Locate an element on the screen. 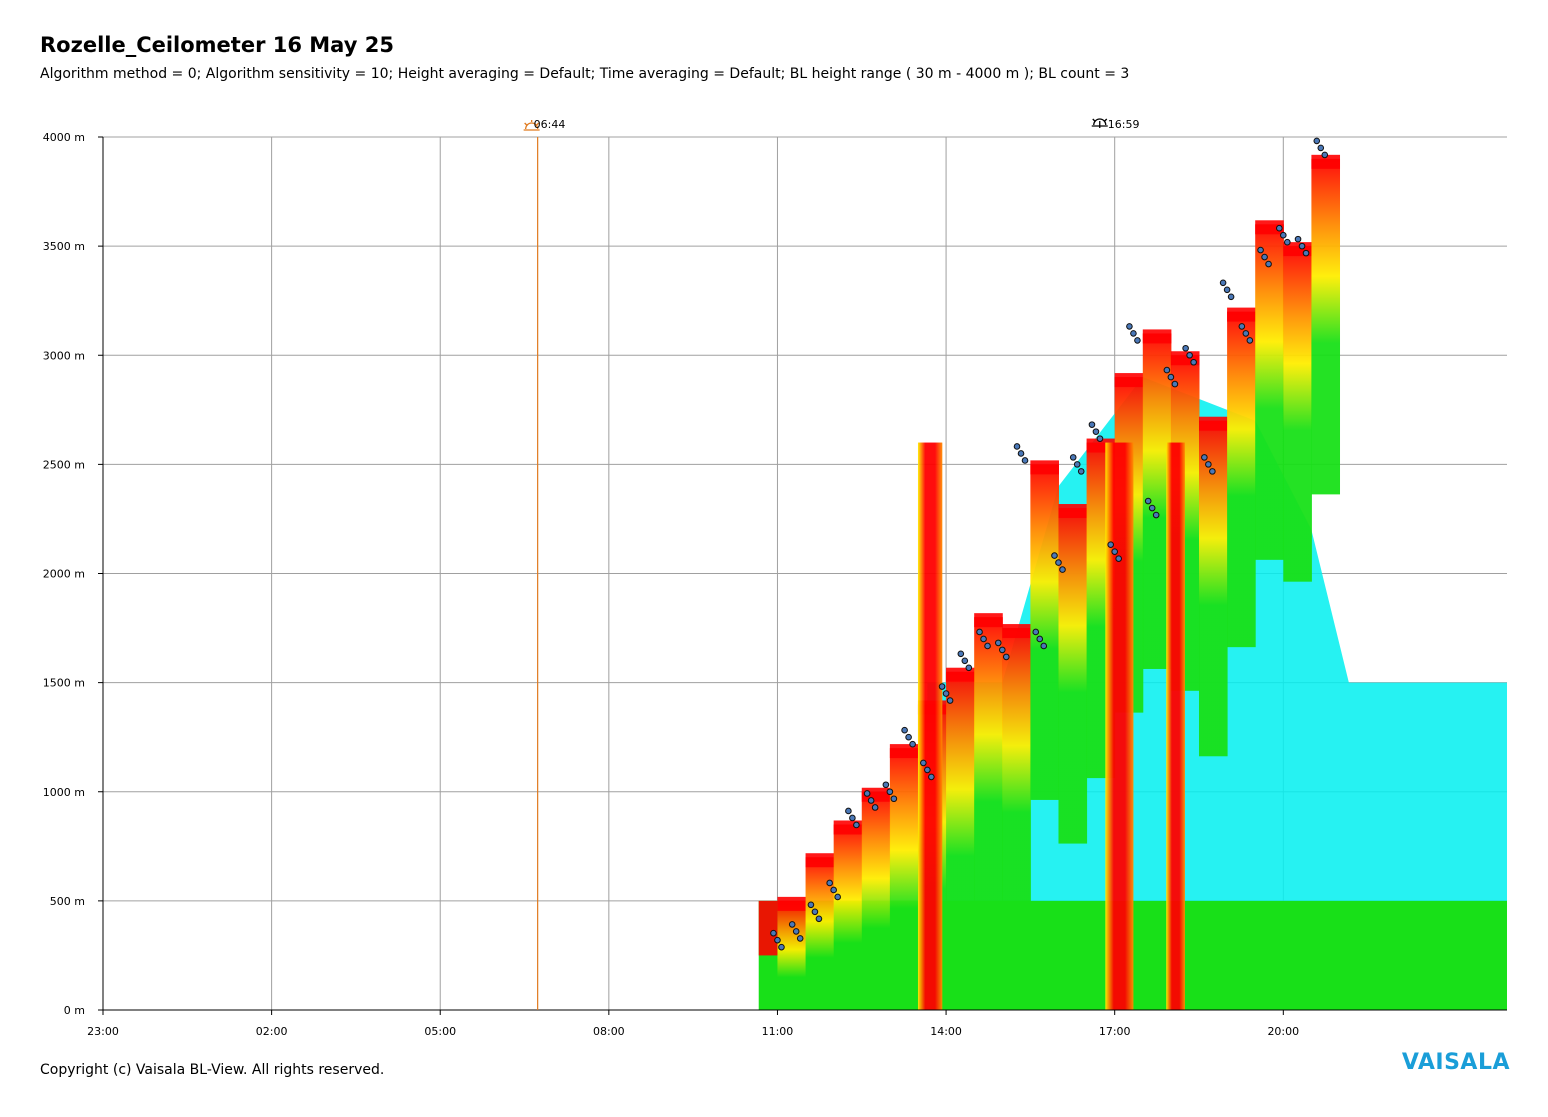  chart-title: Rozelle_Ceilometer 16 May 25 is located at coordinates (217, 45).